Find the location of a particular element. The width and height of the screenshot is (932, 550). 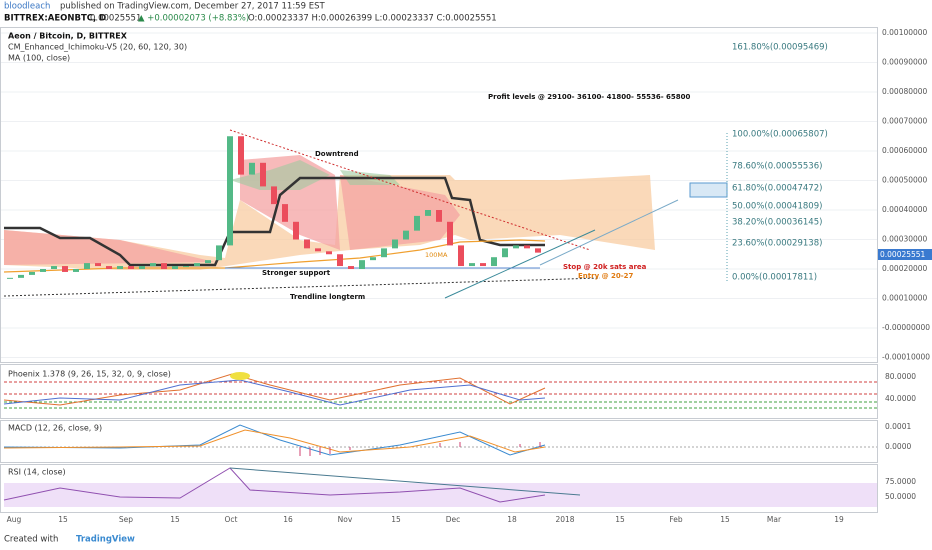

rsi-title: RSI (14, close) is located at coordinates (37, 472).